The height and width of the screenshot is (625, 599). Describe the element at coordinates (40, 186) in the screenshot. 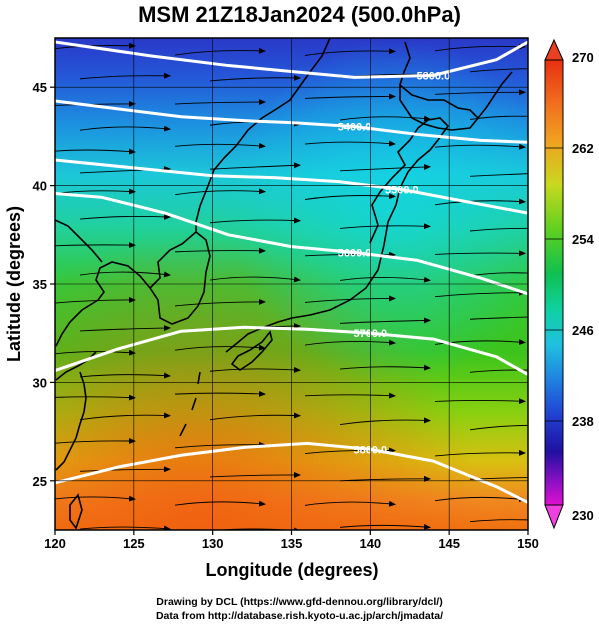

I see `y-tick-label-40: 40` at that location.